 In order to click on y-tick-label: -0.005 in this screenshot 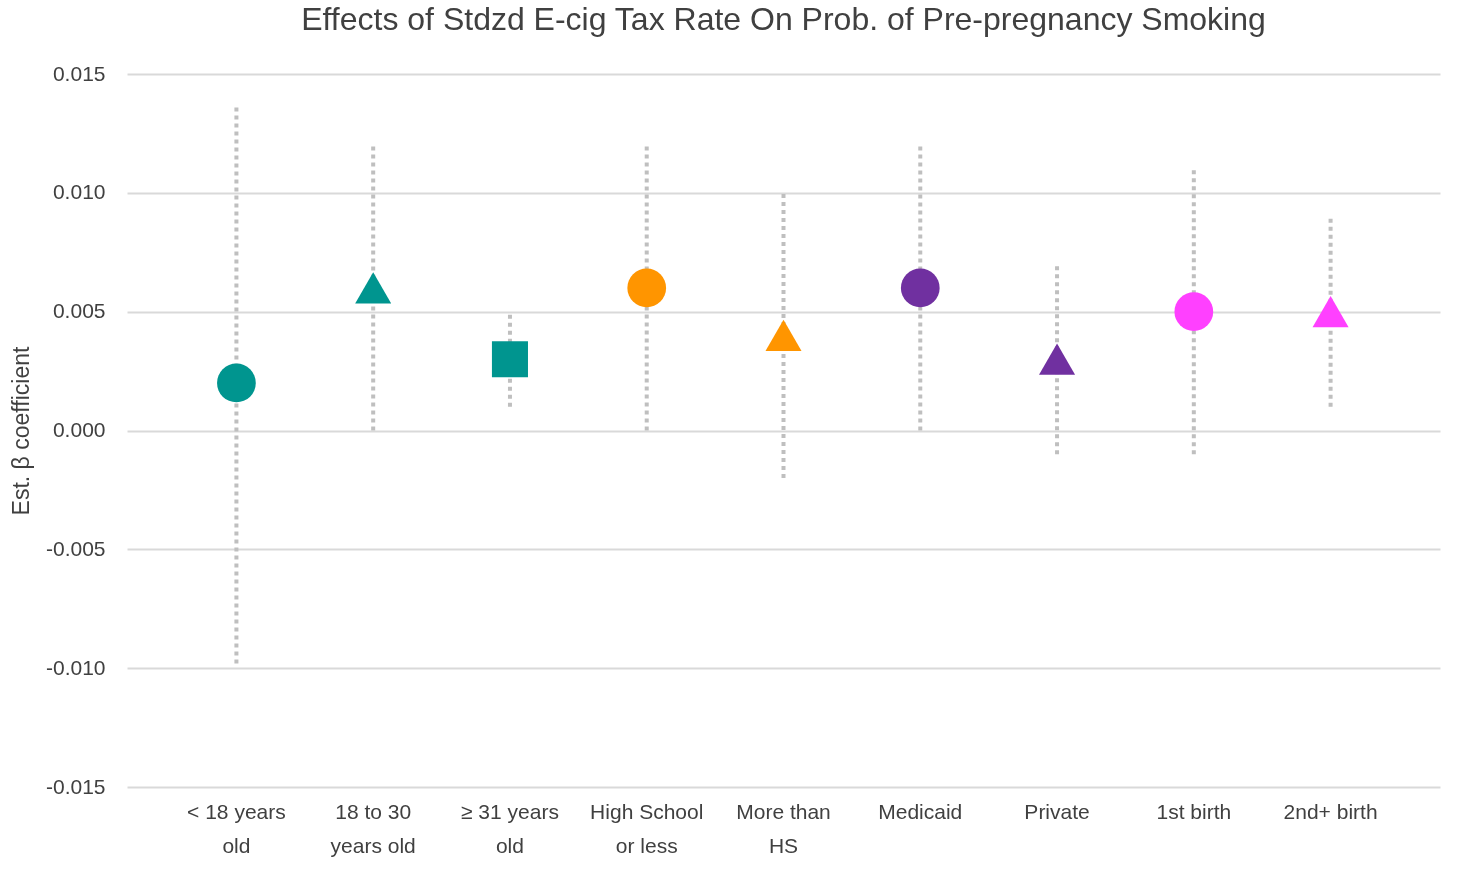, I will do `click(75, 548)`.